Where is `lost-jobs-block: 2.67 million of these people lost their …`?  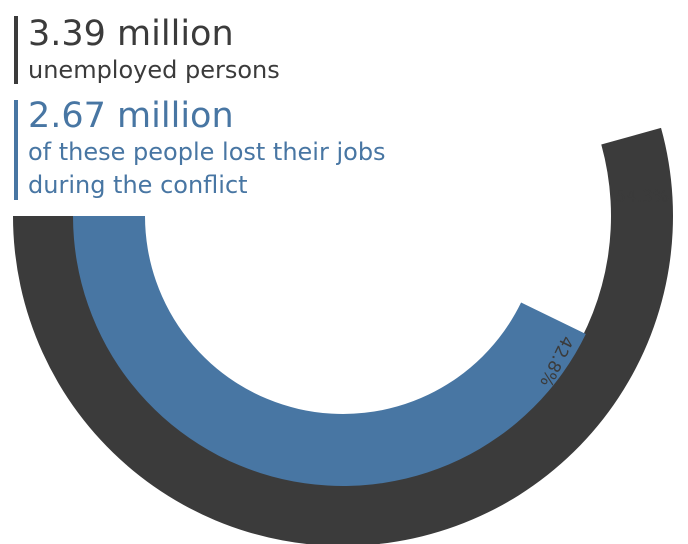 lost-jobs-block: 2.67 million of these people lost their … is located at coordinates (200, 149).